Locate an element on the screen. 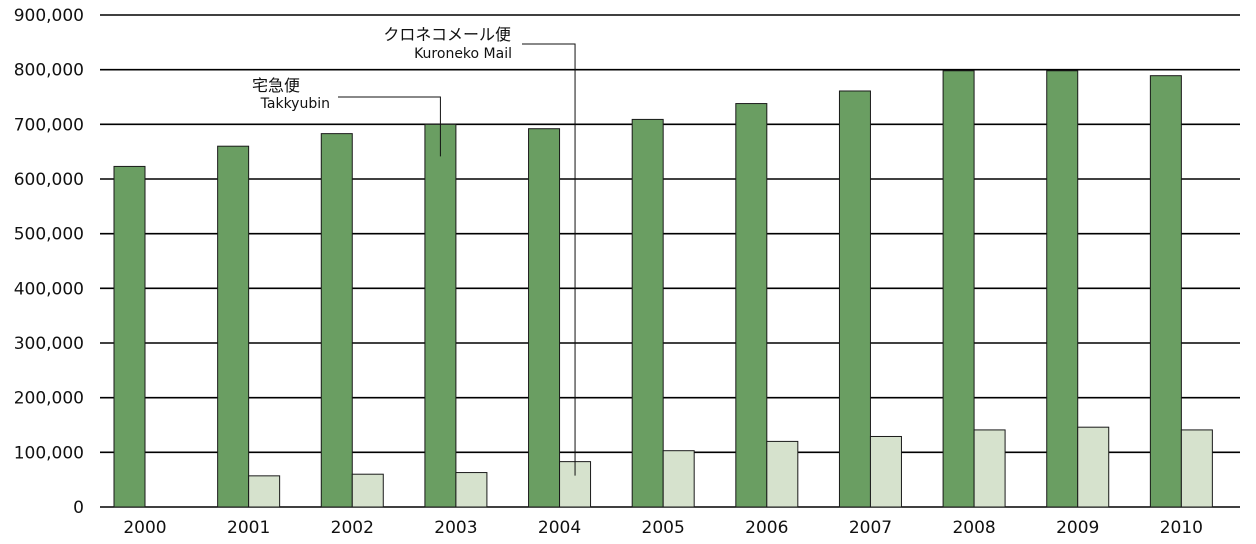 The width and height of the screenshot is (1256, 544). takkyubin-bar-2006 is located at coordinates (751, 305).